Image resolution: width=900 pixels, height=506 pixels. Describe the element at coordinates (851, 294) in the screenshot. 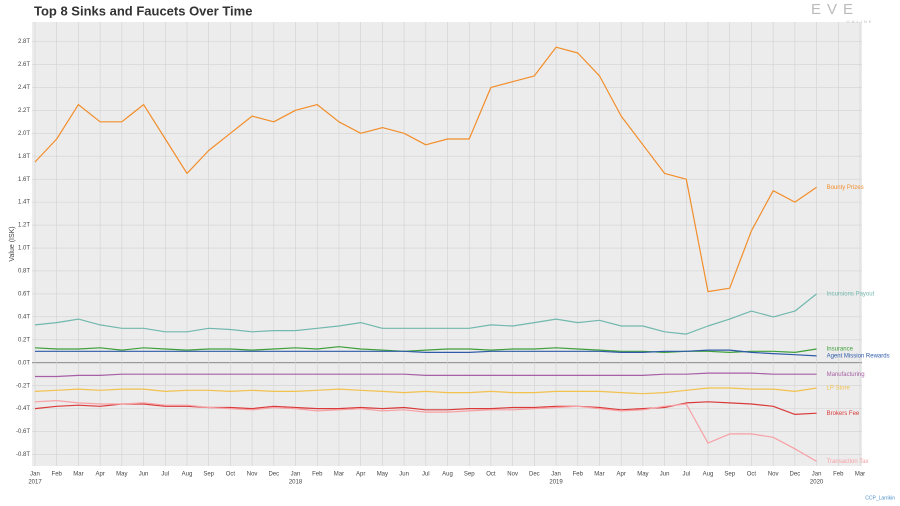

I see `series-label: Incursions Payout` at that location.